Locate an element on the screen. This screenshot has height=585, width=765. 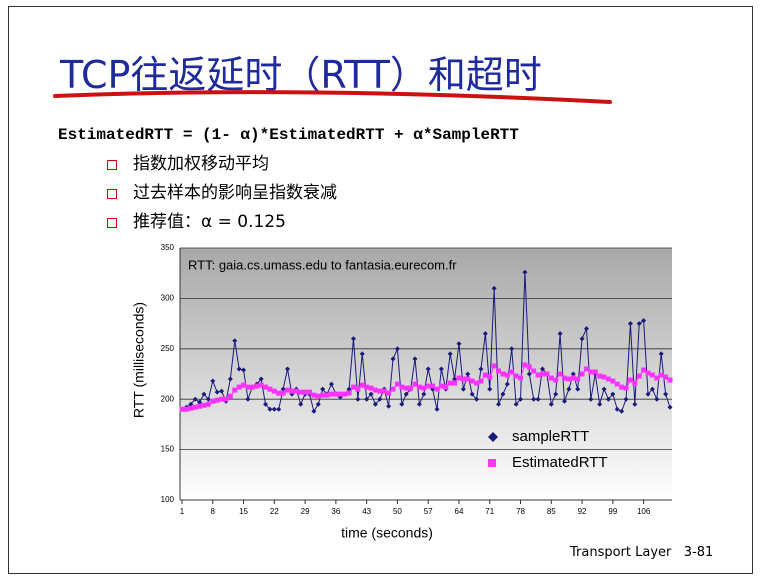
x-tick-label: 78 is located at coordinates (520, 511).